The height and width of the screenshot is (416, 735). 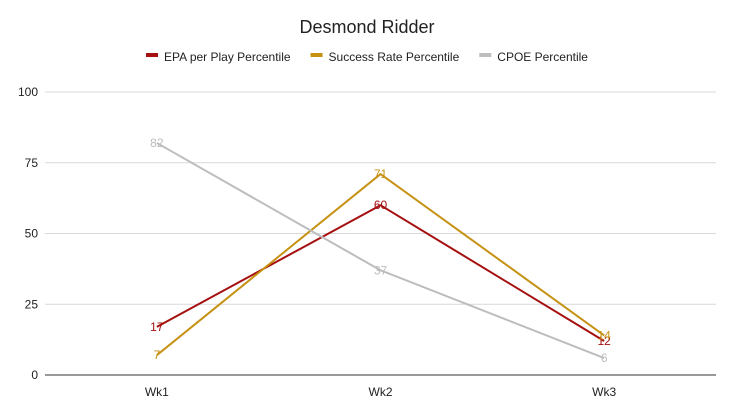 What do you see at coordinates (32, 163) in the screenshot?
I see `y-tick-label: 75` at bounding box center [32, 163].